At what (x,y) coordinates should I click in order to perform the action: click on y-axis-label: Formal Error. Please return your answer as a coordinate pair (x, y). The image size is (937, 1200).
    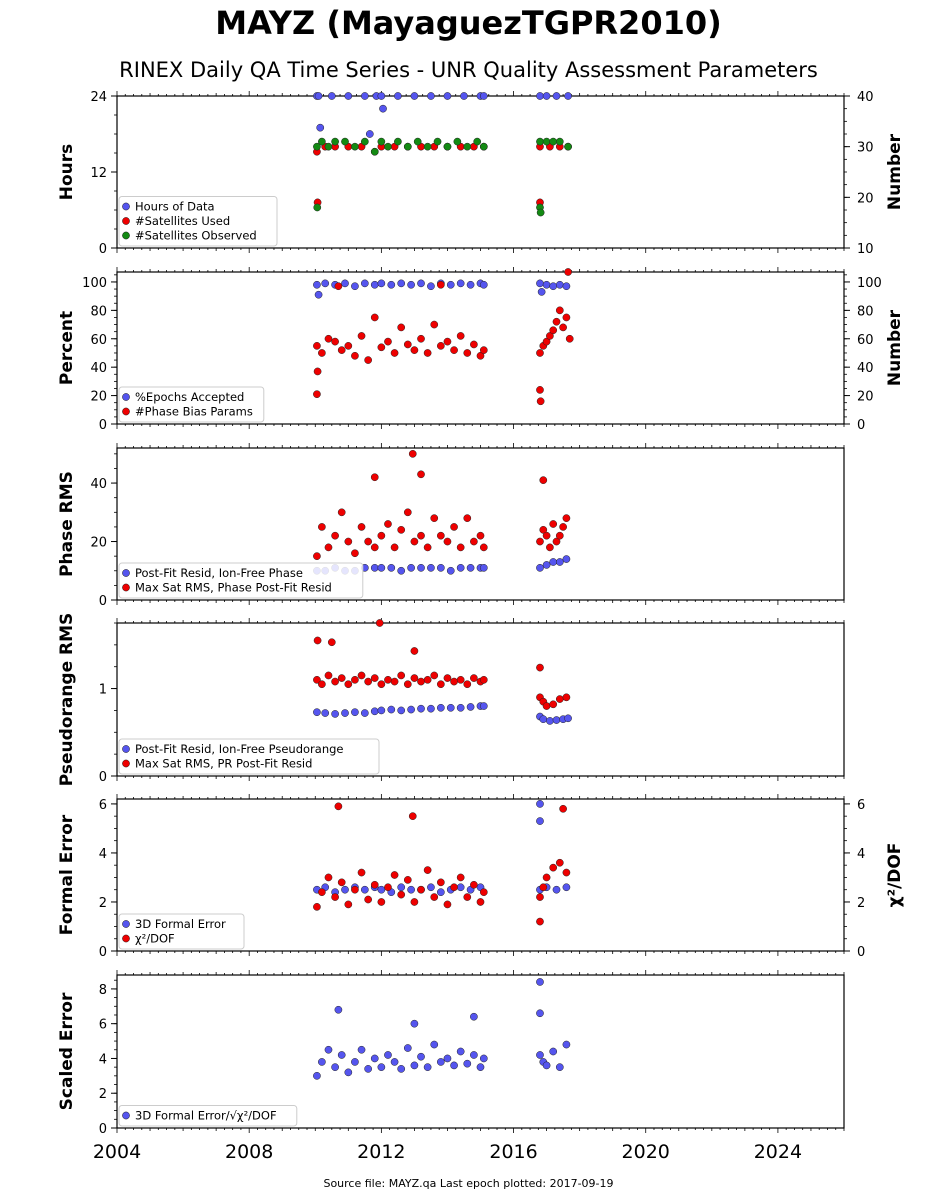
    Looking at the image, I should click on (67, 874).